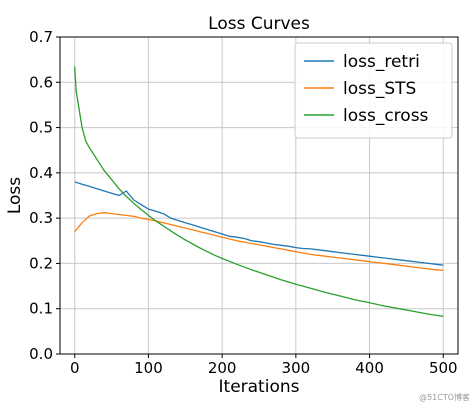  Describe the element at coordinates (41, 309) in the screenshot. I see `y-tick-label: 0.1` at that location.